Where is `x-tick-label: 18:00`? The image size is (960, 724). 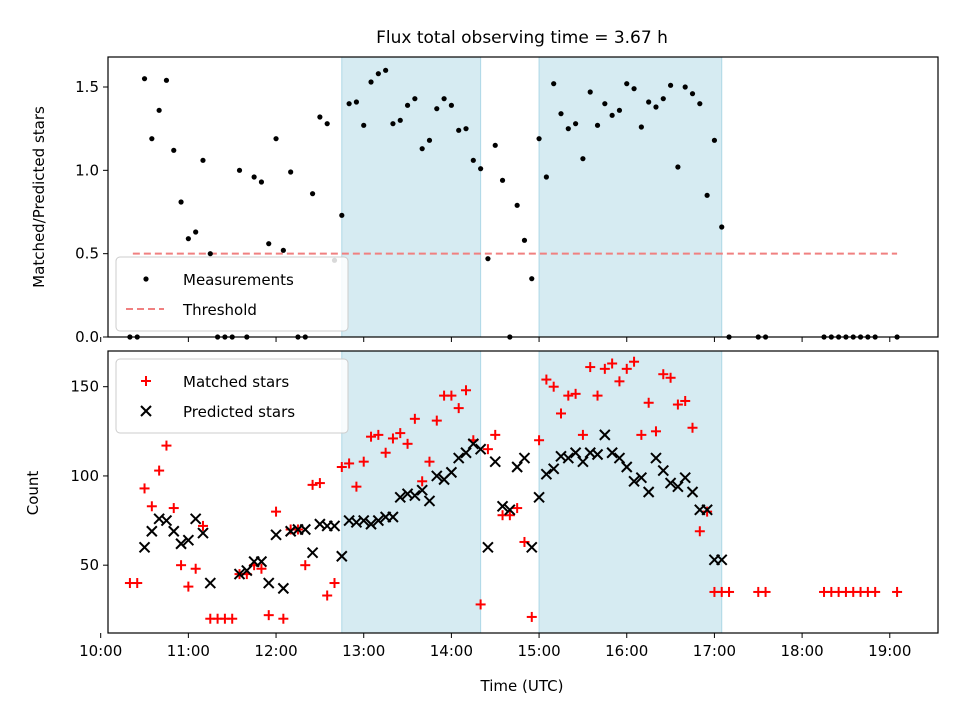 x-tick-label: 18:00 is located at coordinates (801, 651).